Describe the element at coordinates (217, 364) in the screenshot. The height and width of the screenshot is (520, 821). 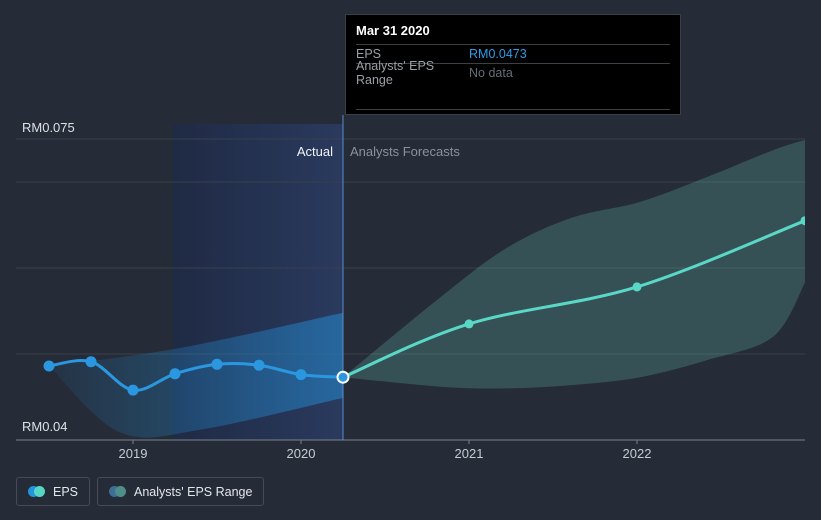
I see `actual-point-2019.5` at that location.